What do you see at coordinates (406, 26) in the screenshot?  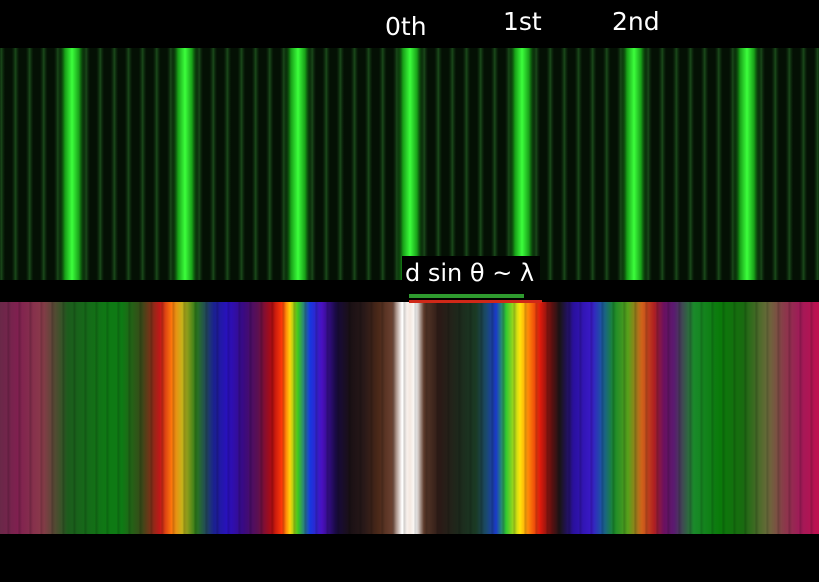 I see `order-label-0th: 0th` at bounding box center [406, 26].